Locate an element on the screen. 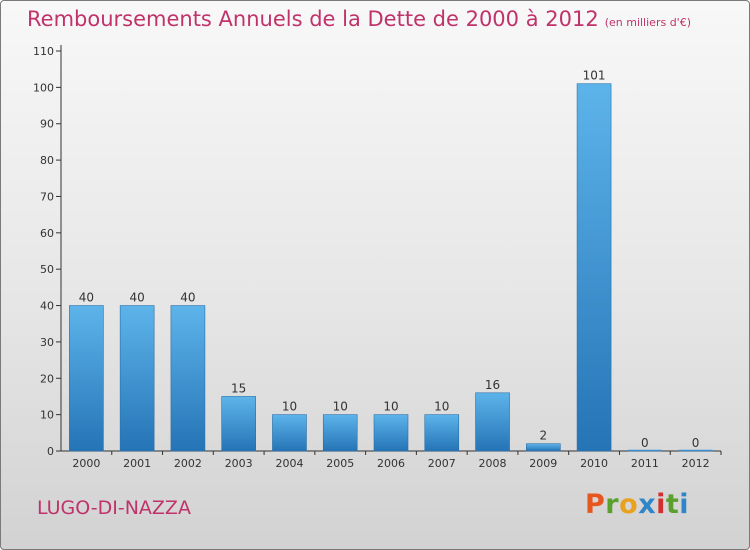  x-tick-label-2008: 2008 is located at coordinates (493, 463).